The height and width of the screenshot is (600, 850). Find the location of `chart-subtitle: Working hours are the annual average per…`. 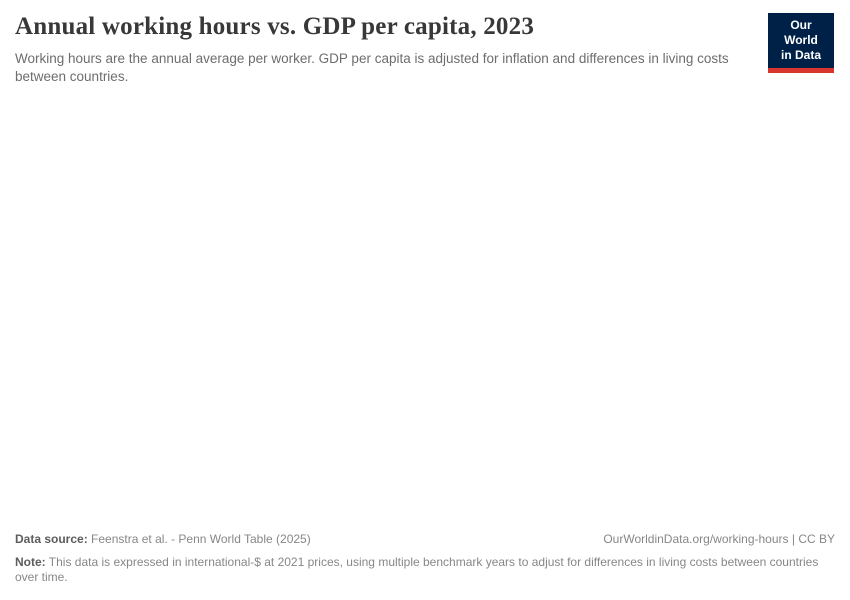

chart-subtitle: Working hours are the annual average per… is located at coordinates (372, 68).